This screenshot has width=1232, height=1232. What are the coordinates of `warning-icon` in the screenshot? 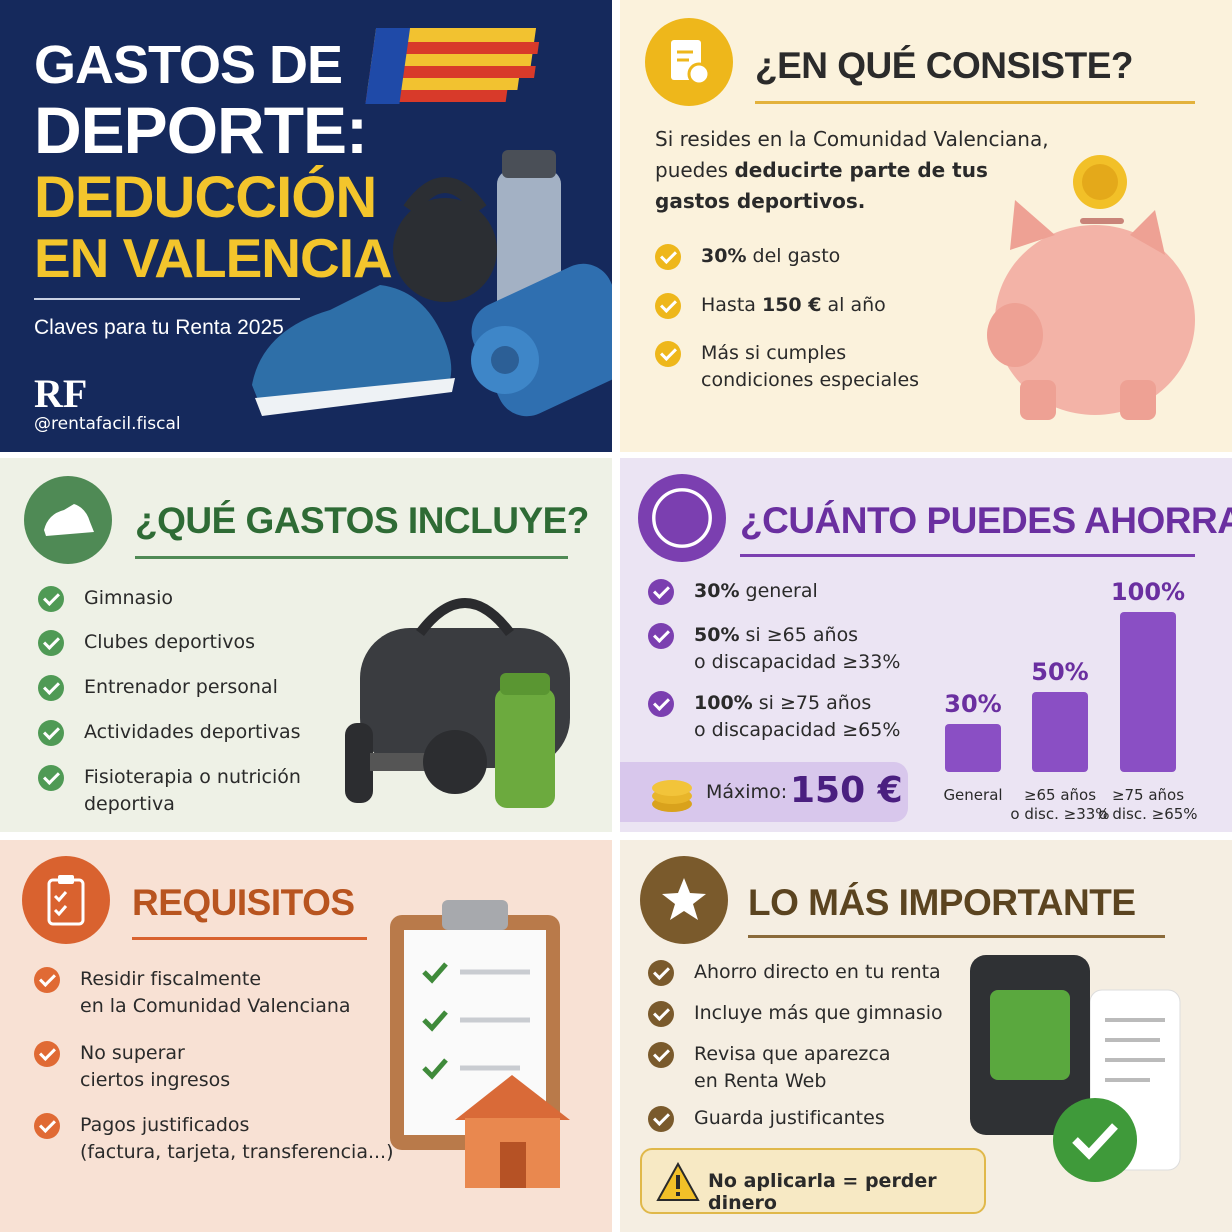 It's located at (678, 1181).